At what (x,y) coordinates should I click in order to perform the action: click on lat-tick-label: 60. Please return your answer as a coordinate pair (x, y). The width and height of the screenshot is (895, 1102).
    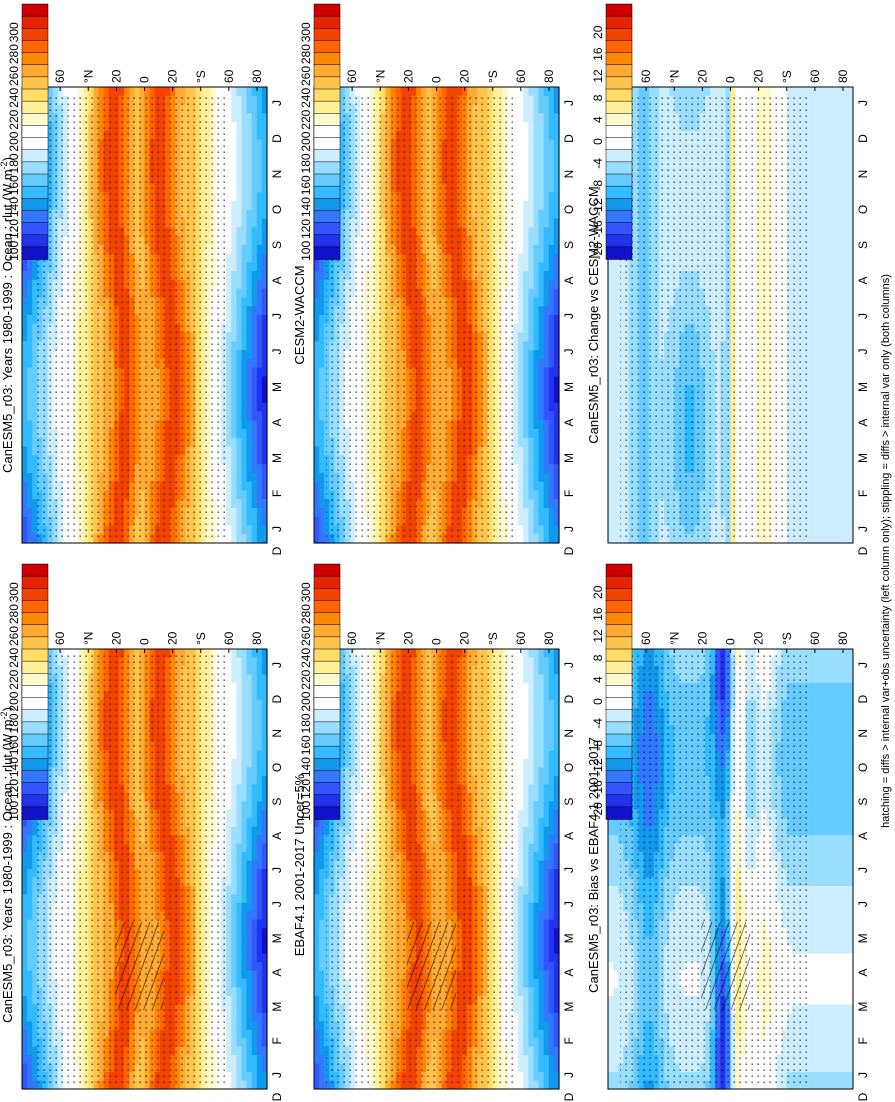
    Looking at the image, I should click on (229, 638).